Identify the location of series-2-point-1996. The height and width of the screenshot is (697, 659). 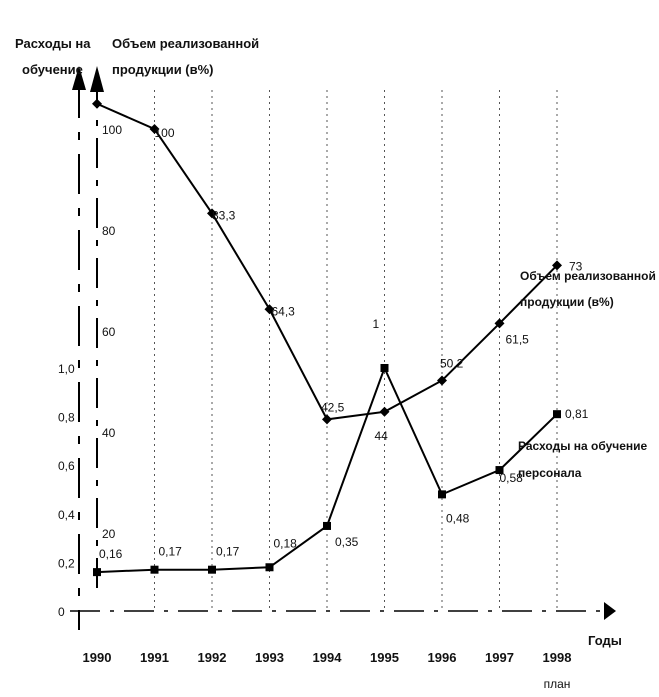
(442, 494).